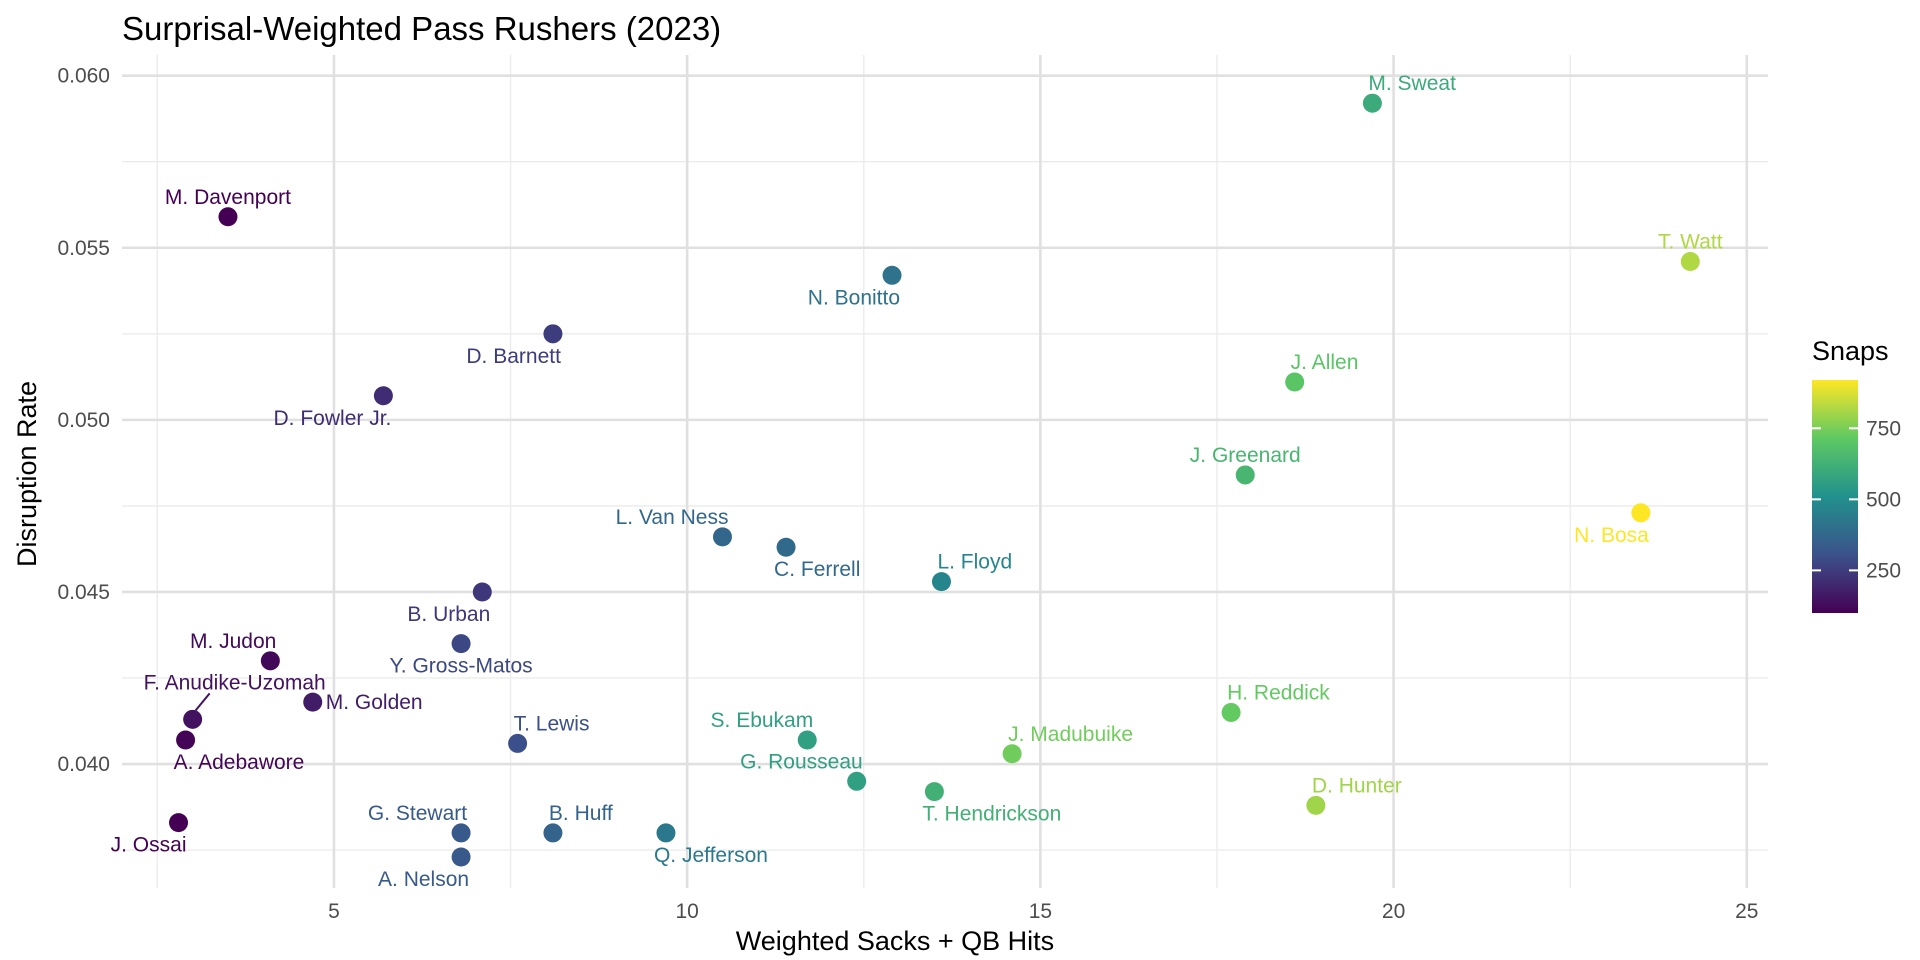 Image resolution: width=1920 pixels, height=960 pixels. Describe the element at coordinates (374, 702) in the screenshot. I see `point-label: M. Golden` at that location.